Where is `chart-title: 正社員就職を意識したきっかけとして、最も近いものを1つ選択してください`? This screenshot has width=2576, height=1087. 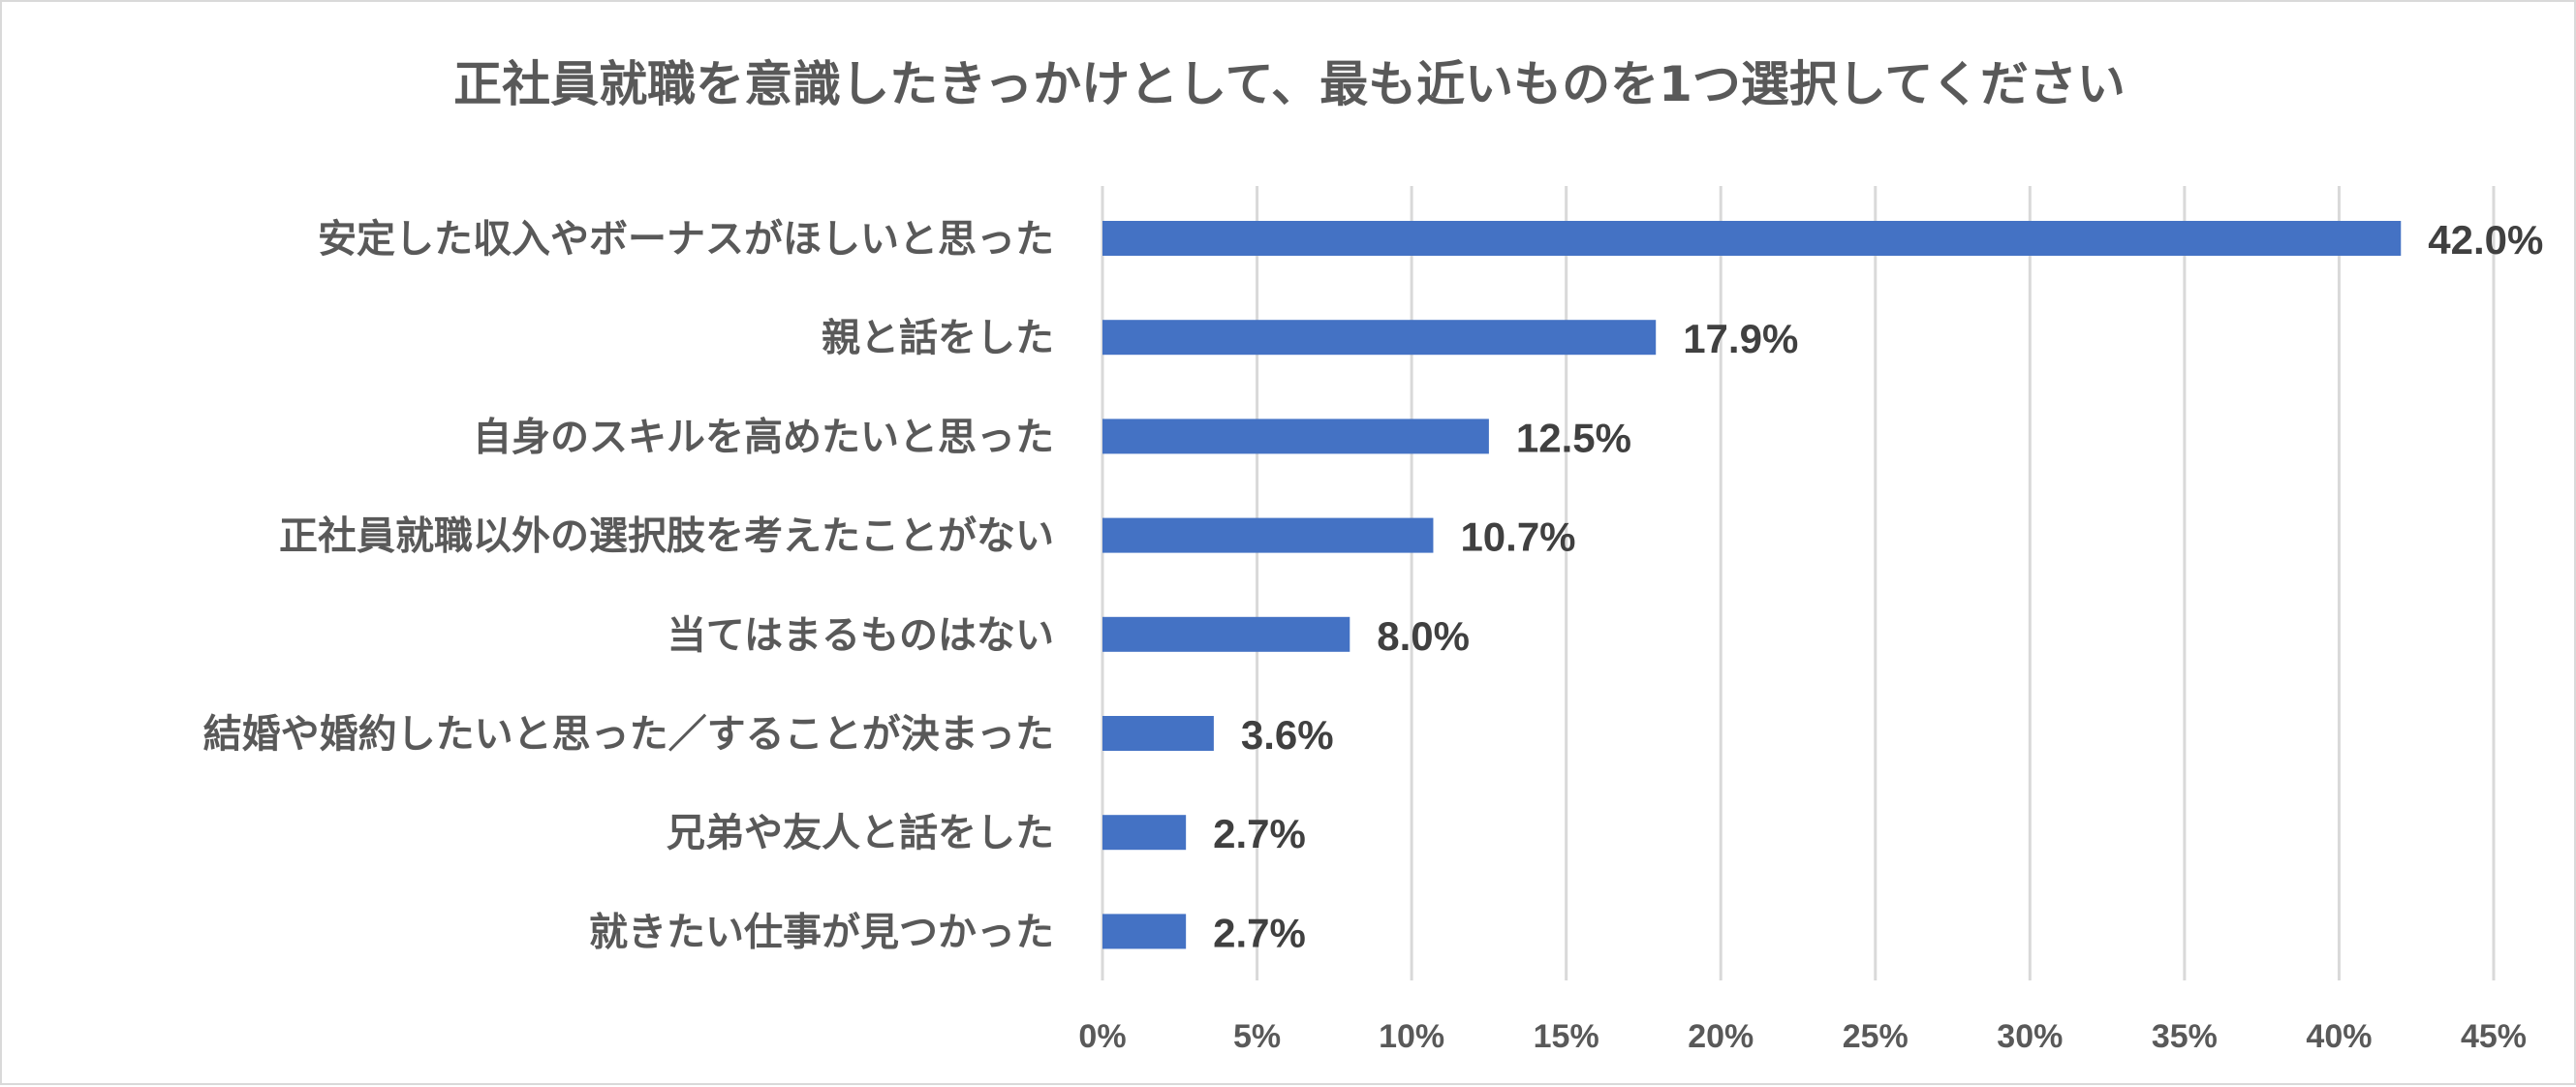
chart-title: 正社員就職を意識したきっかけとして、最も近いものを1つ選択してください is located at coordinates (1289, 84).